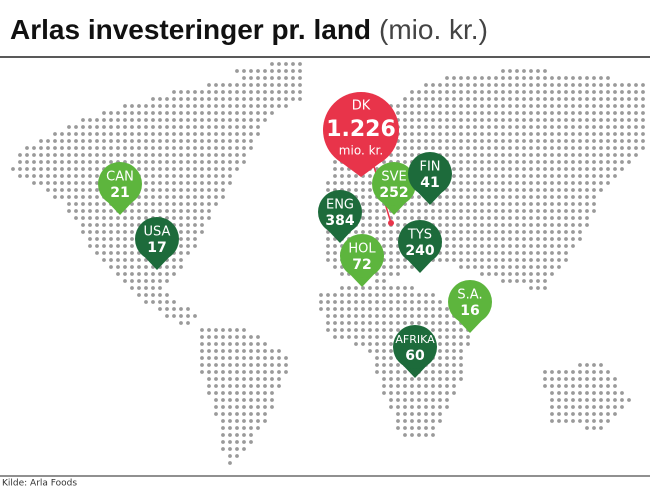 The width and height of the screenshot is (650, 493). I want to click on title: Arlas investeringer pr. land (mio. kr.), so click(249, 29).